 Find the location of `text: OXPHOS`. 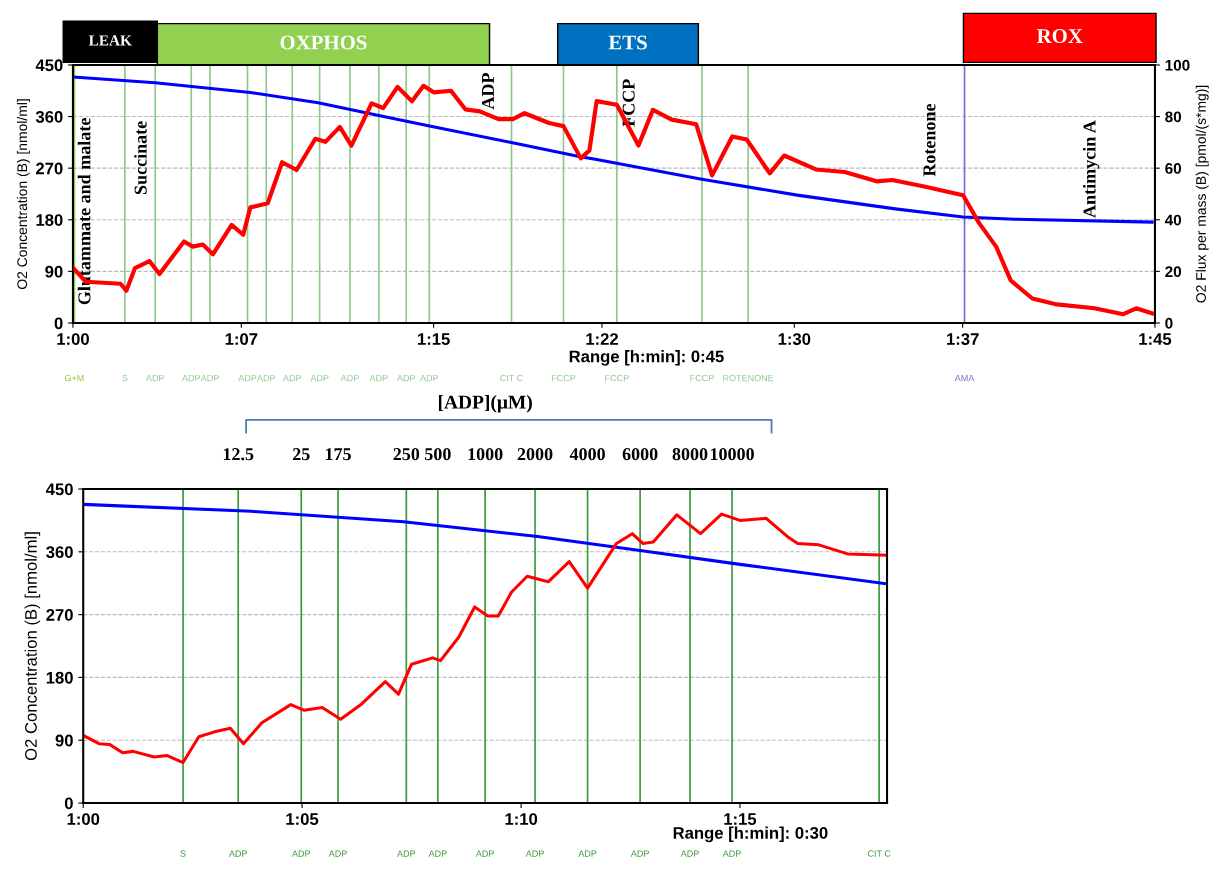

text: OXPHOS is located at coordinates (323, 42).